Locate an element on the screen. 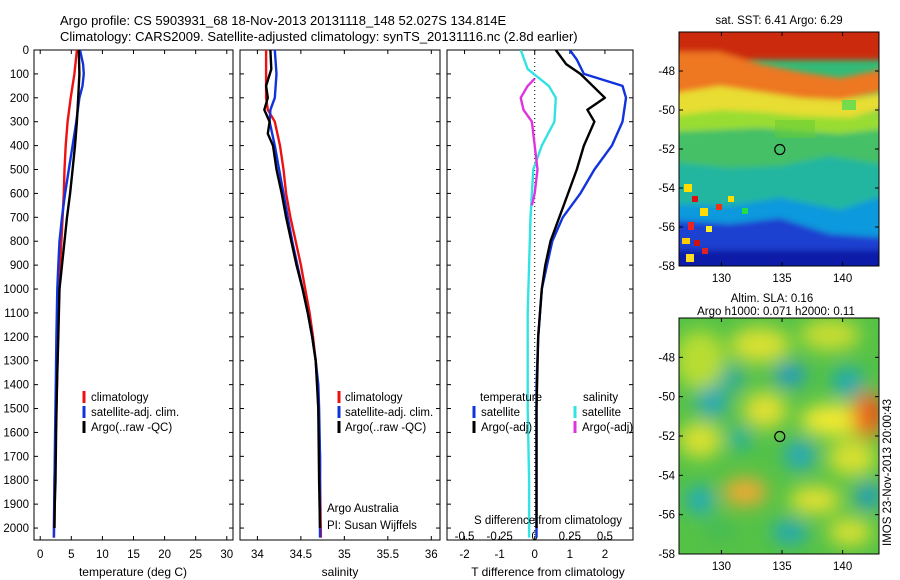 The image size is (900, 580). sst-map-lat-label: -48 is located at coordinates (666, 72).